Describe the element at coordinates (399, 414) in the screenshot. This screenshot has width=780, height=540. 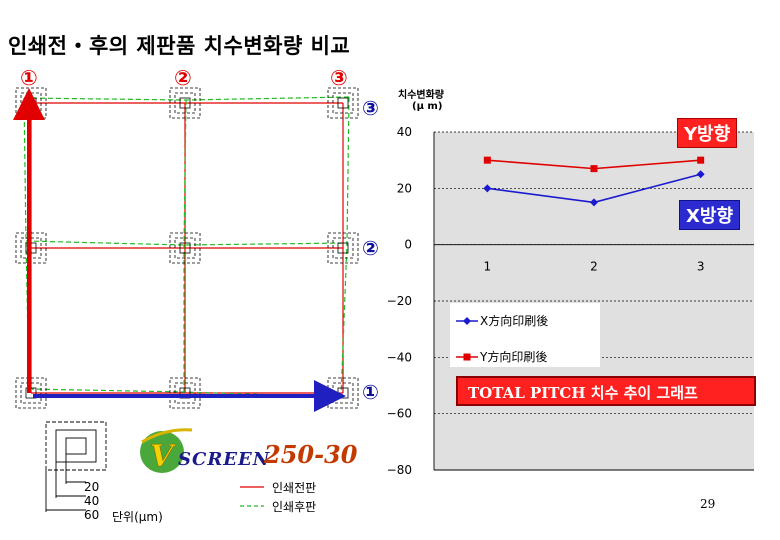
I see `y-tick-label: −60` at that location.